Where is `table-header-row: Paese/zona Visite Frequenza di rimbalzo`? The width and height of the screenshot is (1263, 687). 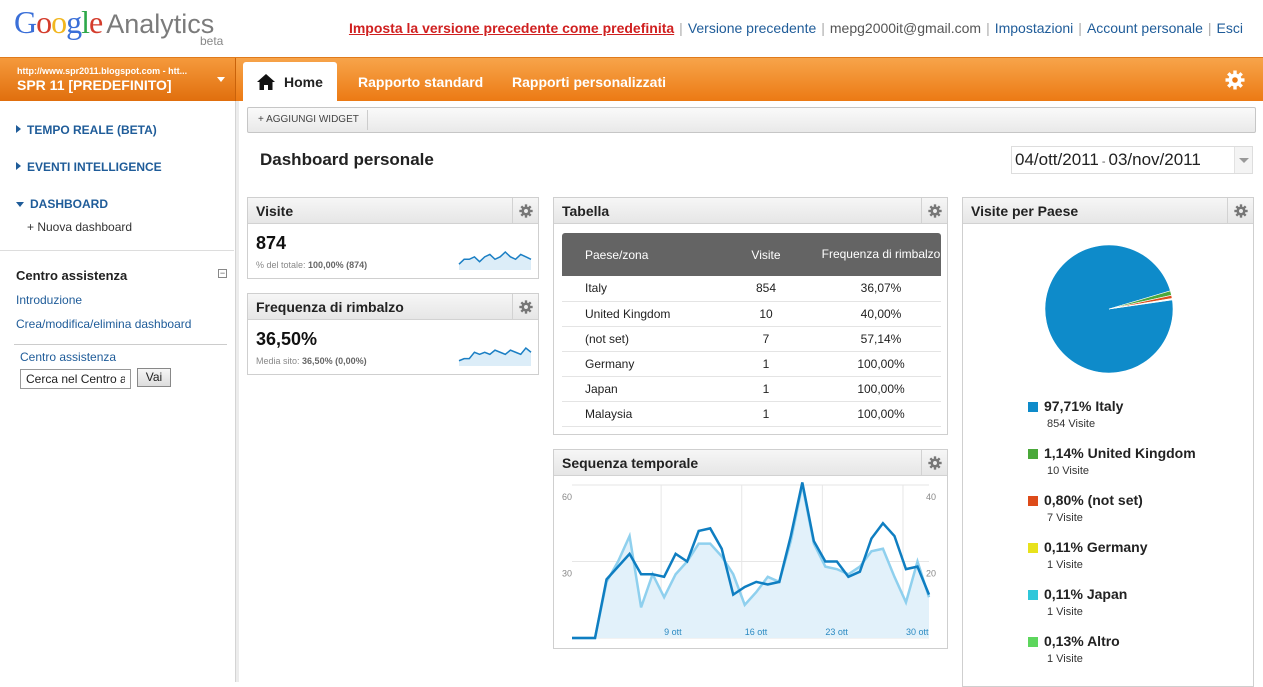 table-header-row: Paese/zona Visite Frequenza di rimbalzo is located at coordinates (751, 254).